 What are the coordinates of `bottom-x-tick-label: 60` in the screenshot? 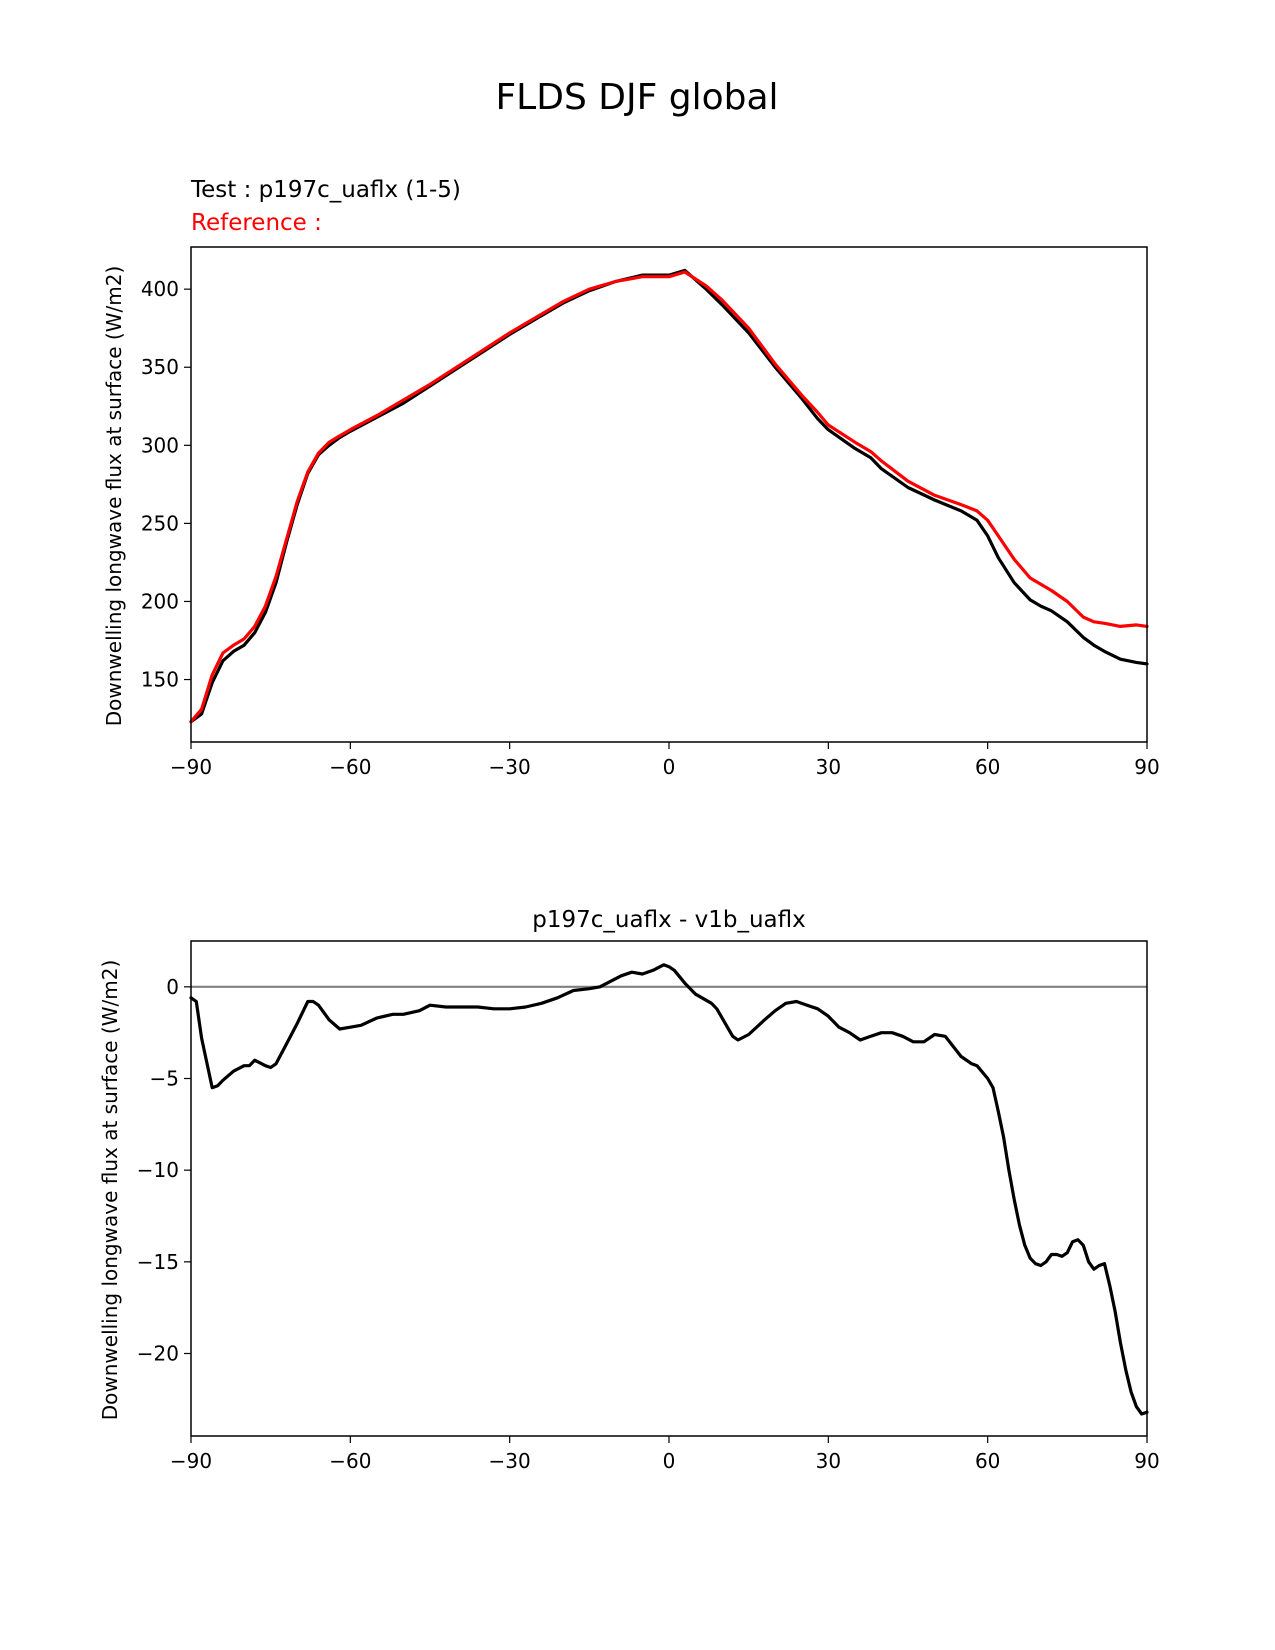 It's located at (987, 1461).